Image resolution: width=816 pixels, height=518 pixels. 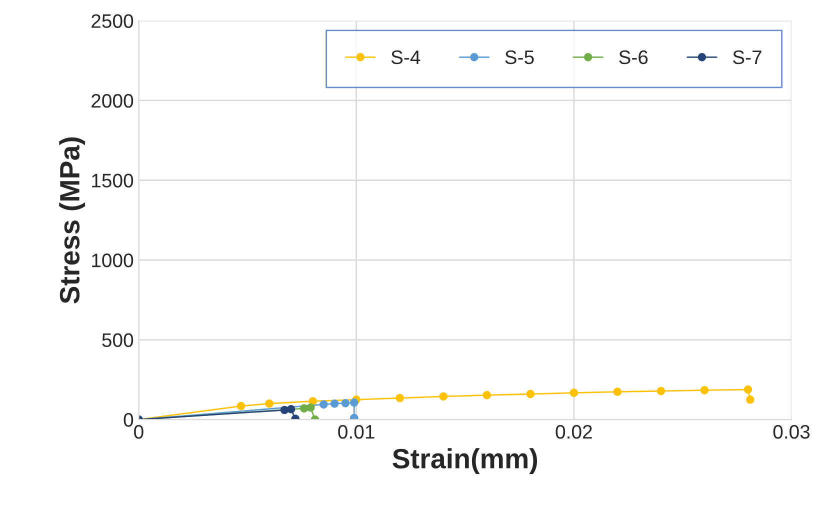 I want to click on legend-label: S-6, so click(x=633, y=57).